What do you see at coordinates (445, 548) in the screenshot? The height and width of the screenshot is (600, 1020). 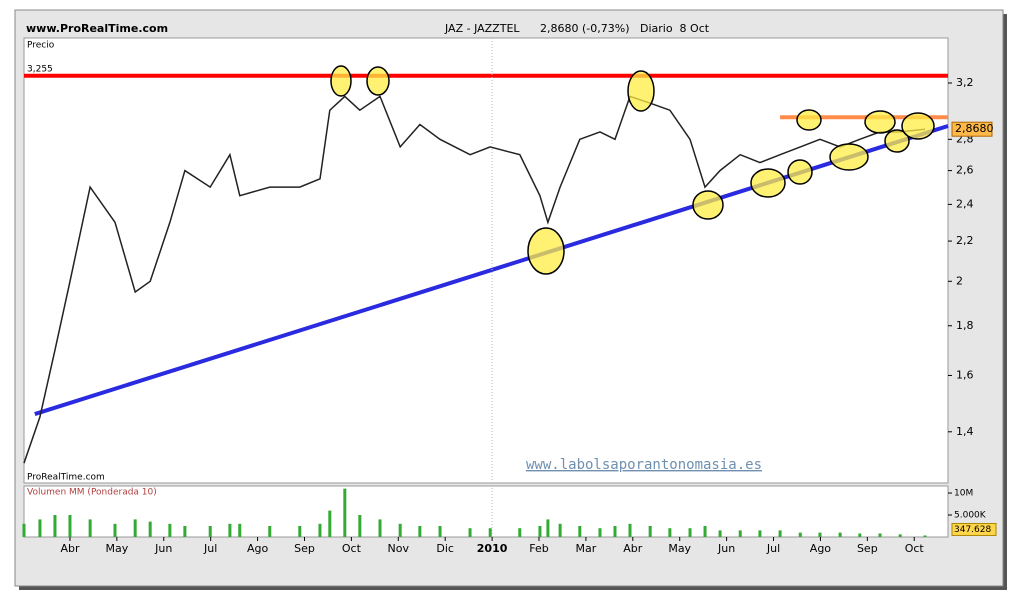 I see `x-tick-label: Dic` at bounding box center [445, 548].